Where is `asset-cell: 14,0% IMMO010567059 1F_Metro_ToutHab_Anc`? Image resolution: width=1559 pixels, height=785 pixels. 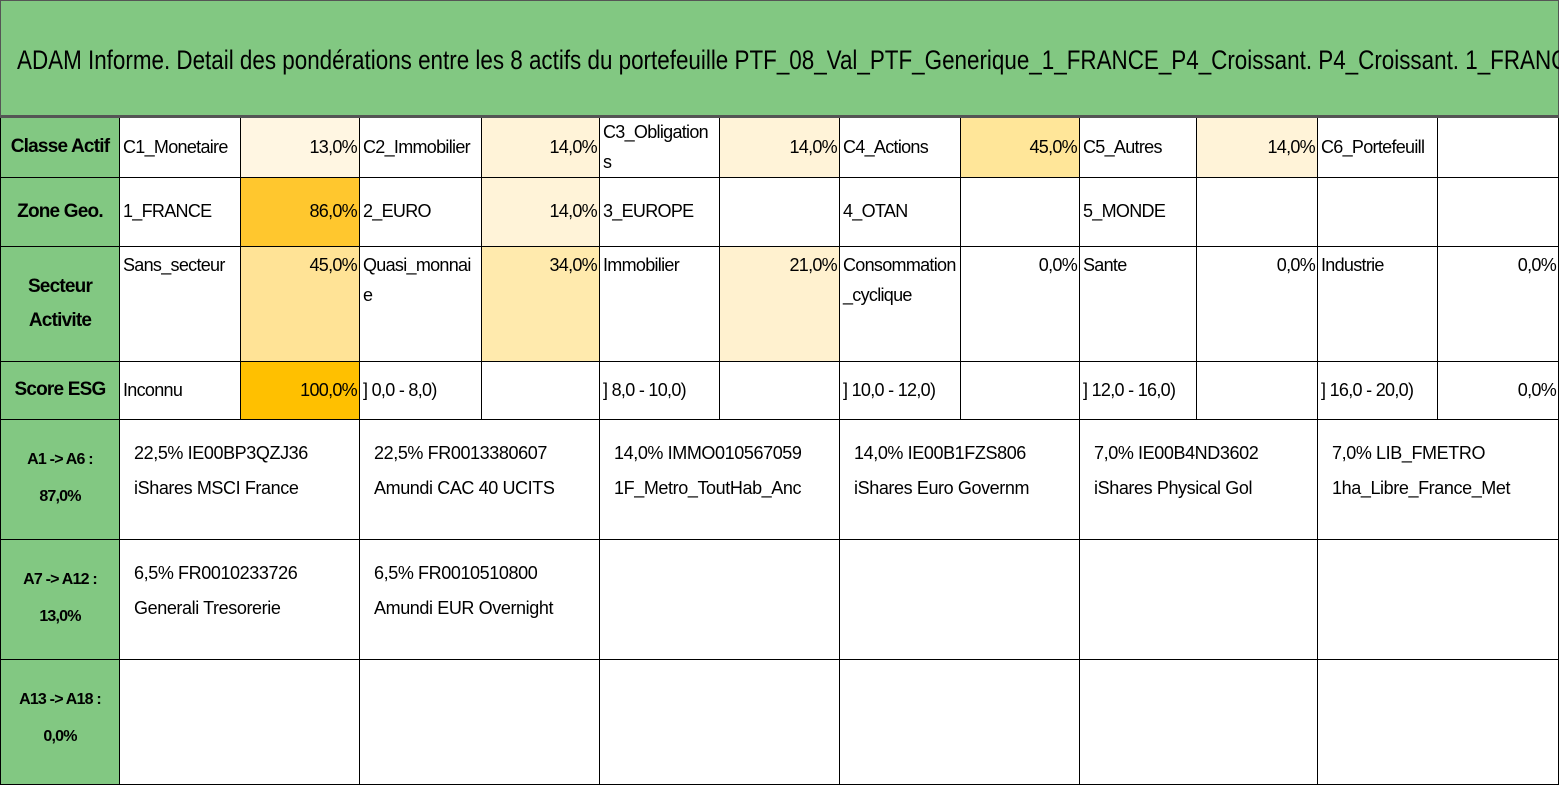
asset-cell: 14,0% IMMO010567059 1F_Metro_ToutHab_Anc is located at coordinates (720, 480).